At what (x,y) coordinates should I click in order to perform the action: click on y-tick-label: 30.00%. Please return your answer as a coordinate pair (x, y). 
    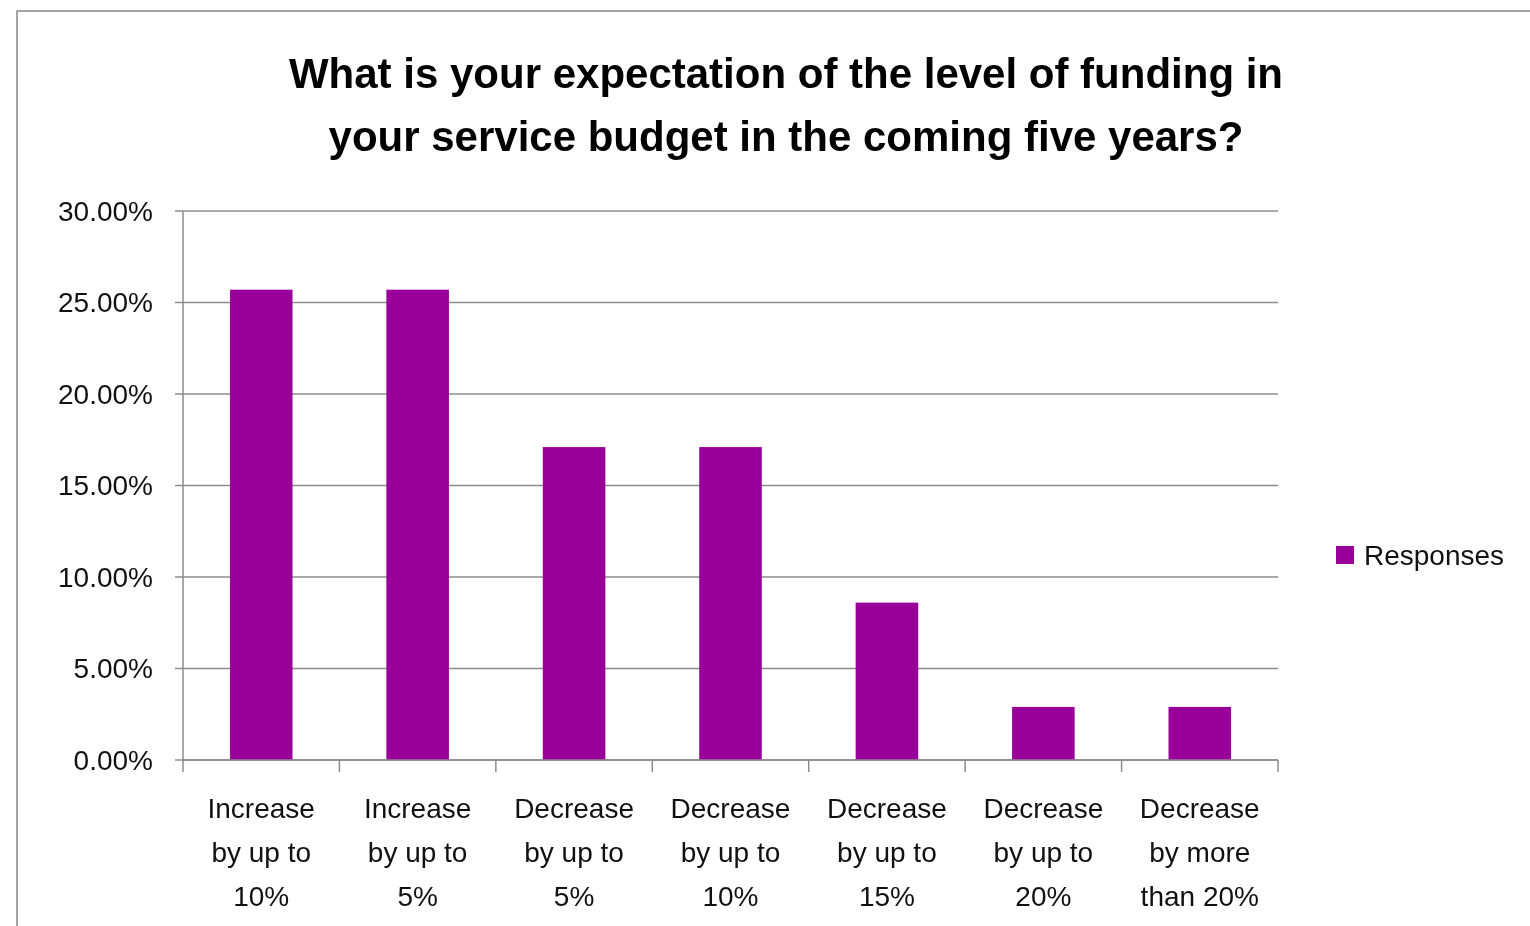
    Looking at the image, I should click on (105, 211).